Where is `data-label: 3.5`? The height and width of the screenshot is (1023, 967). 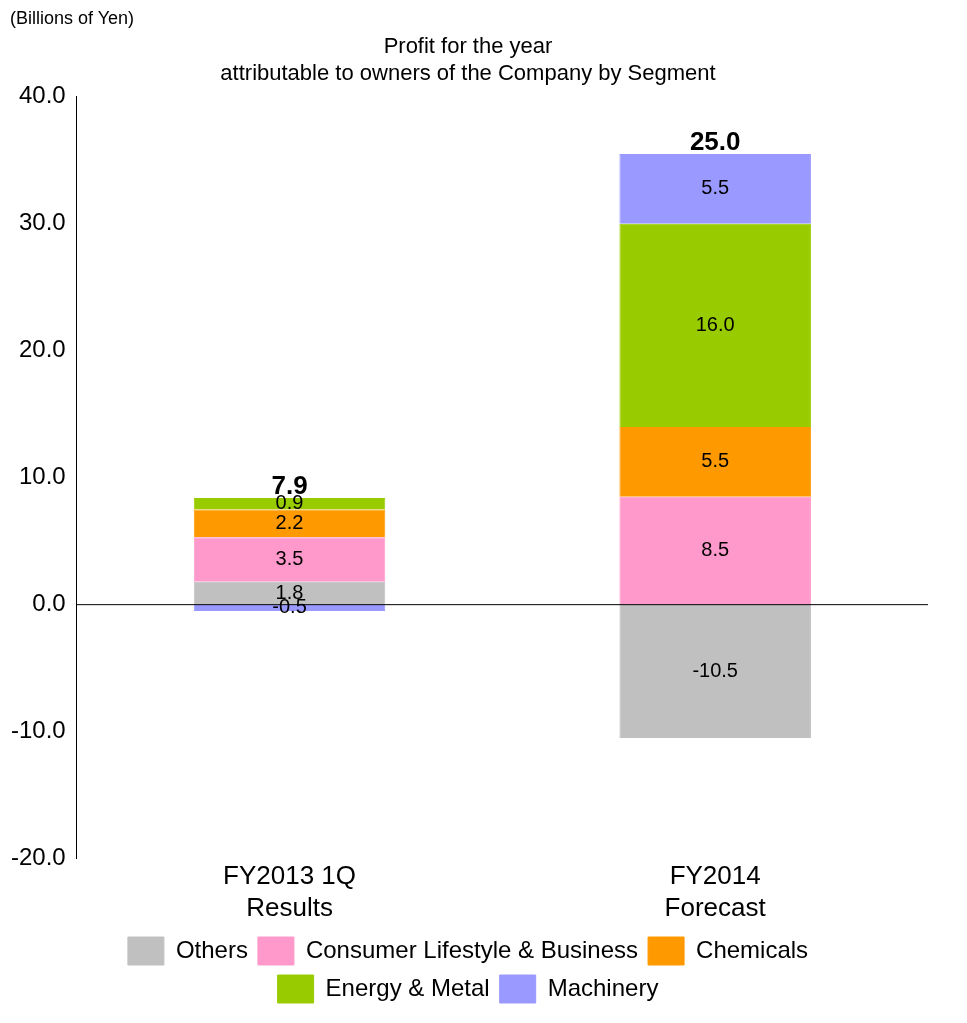 data-label: 3.5 is located at coordinates (289, 558).